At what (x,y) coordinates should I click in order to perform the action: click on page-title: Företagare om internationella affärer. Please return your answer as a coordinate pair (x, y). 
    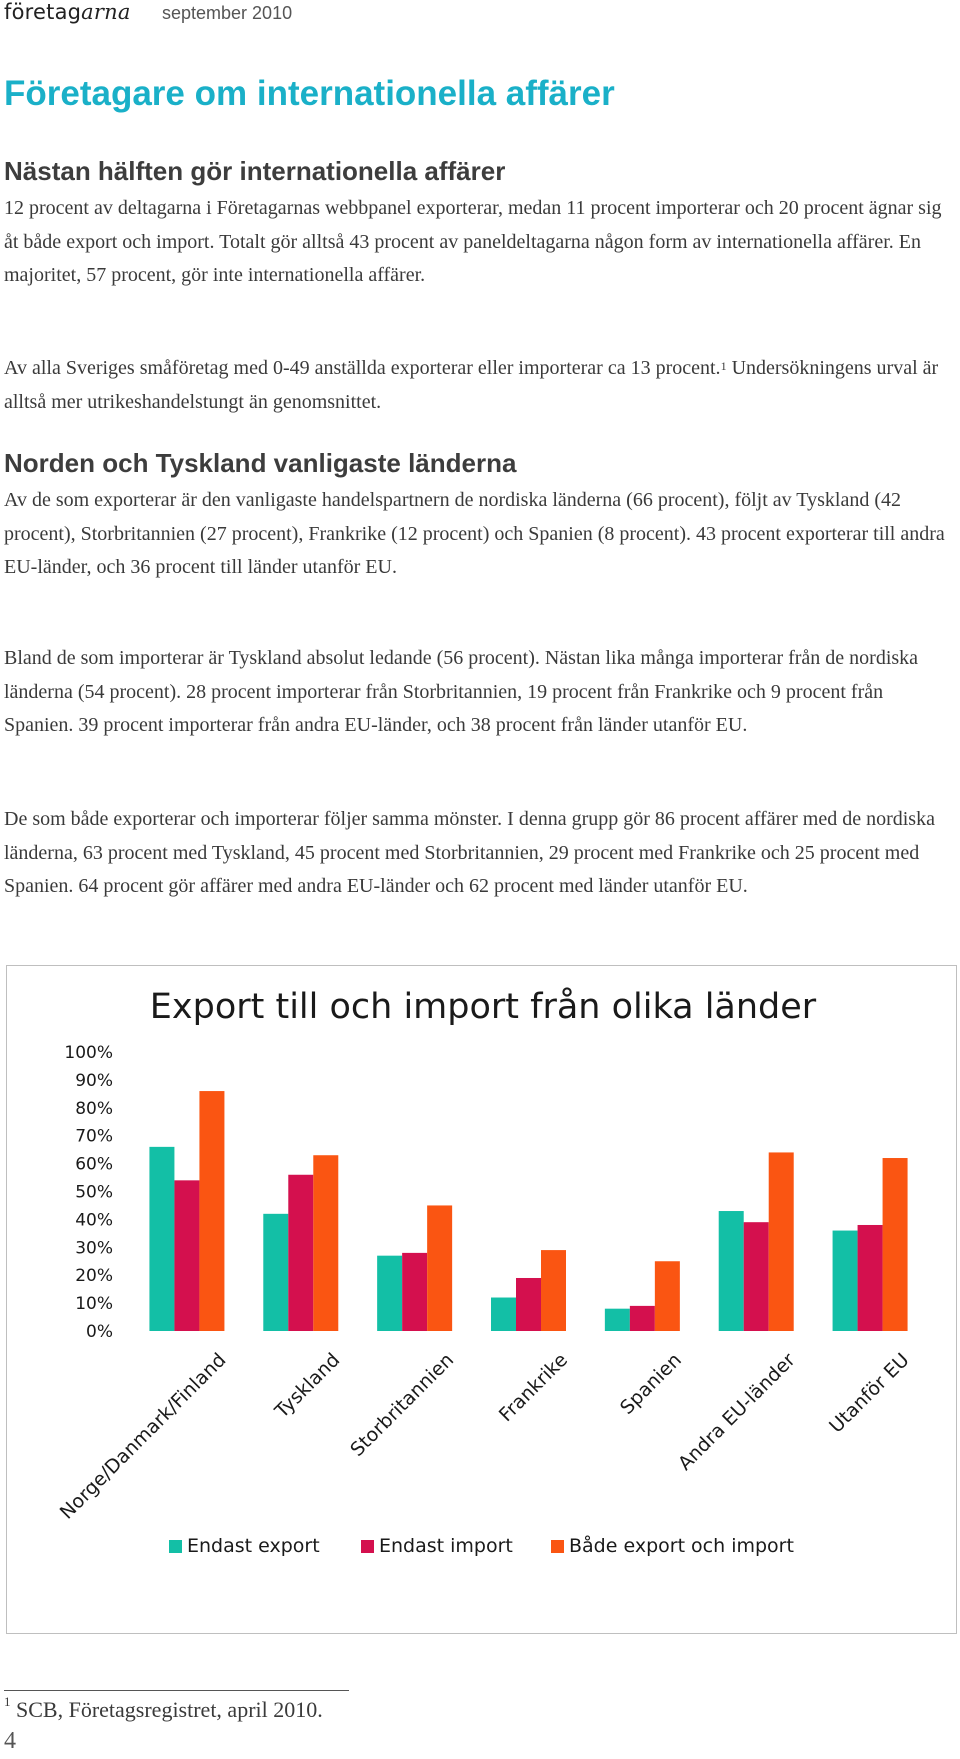
    Looking at the image, I should click on (309, 93).